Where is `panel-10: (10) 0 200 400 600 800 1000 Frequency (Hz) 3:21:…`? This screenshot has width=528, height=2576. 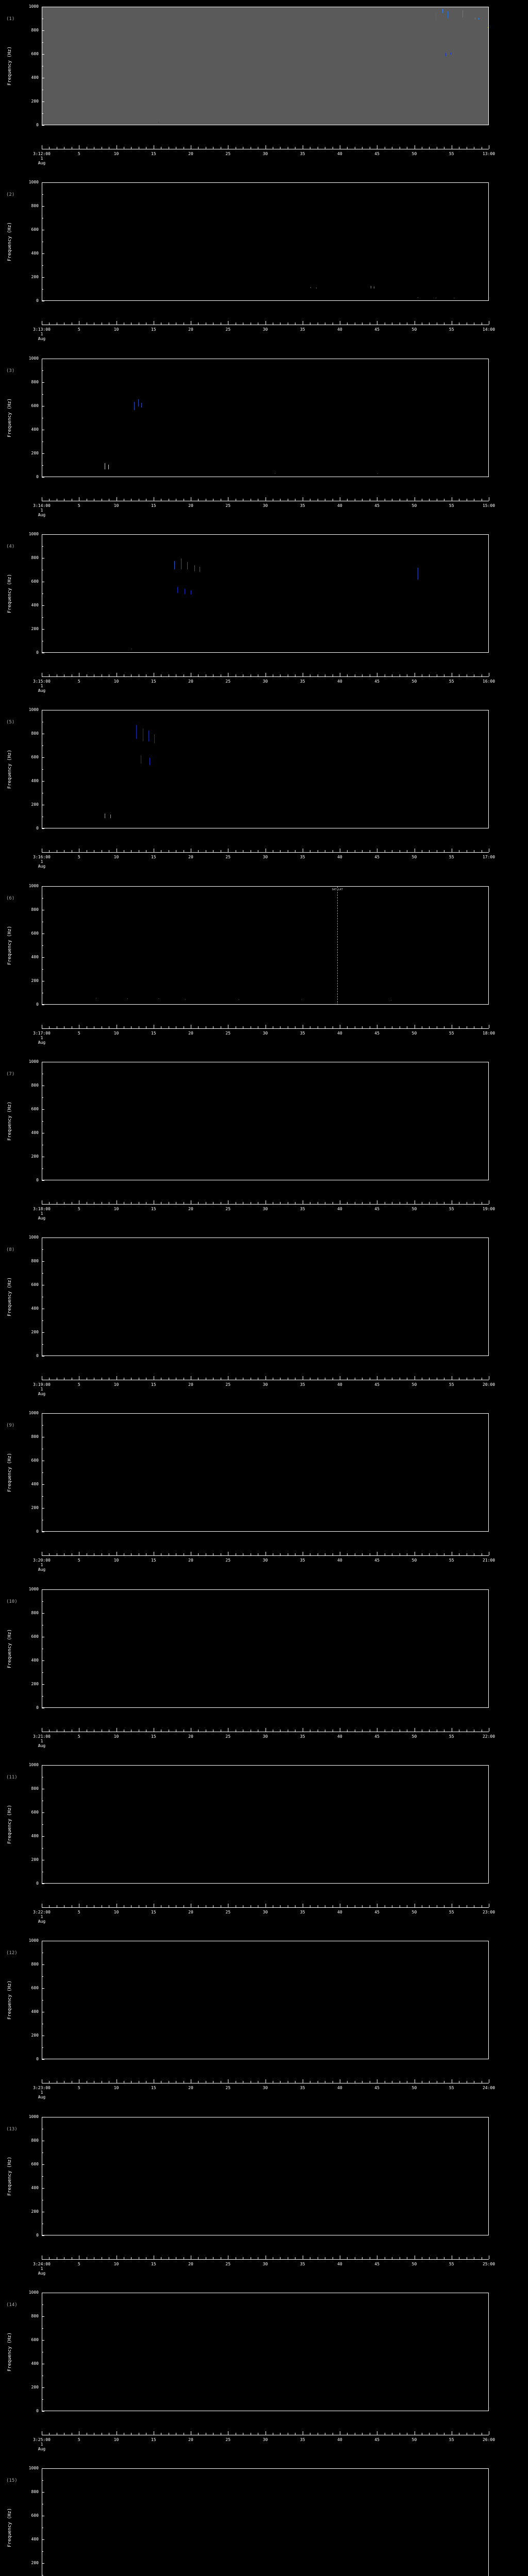
panel-10: (10) 0 200 400 600 800 1000 Frequency (Hz) 3:21:… is located at coordinates (264, 1670).